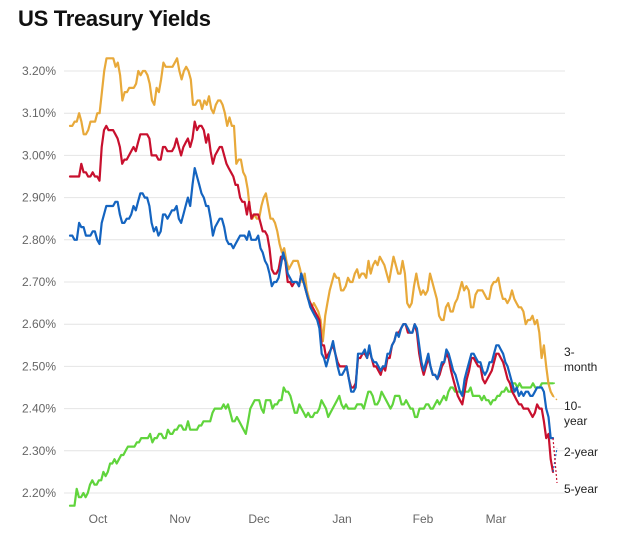 The height and width of the screenshot is (534, 618). I want to click on series-label-3-month: 3-, so click(569, 352).